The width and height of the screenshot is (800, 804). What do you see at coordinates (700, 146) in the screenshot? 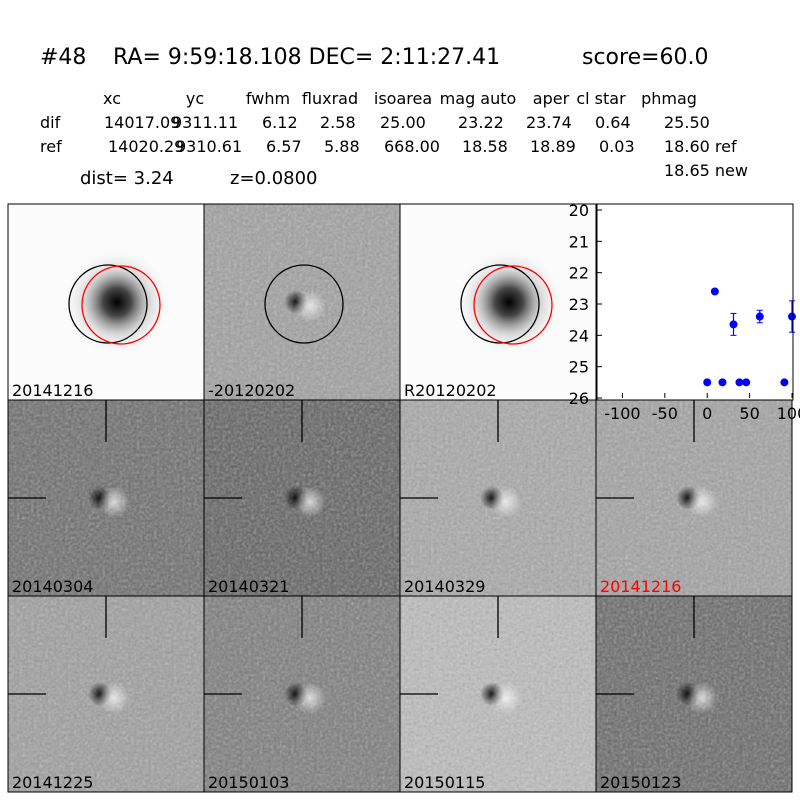
I see `table-cell: 18.60 ref` at bounding box center [700, 146].